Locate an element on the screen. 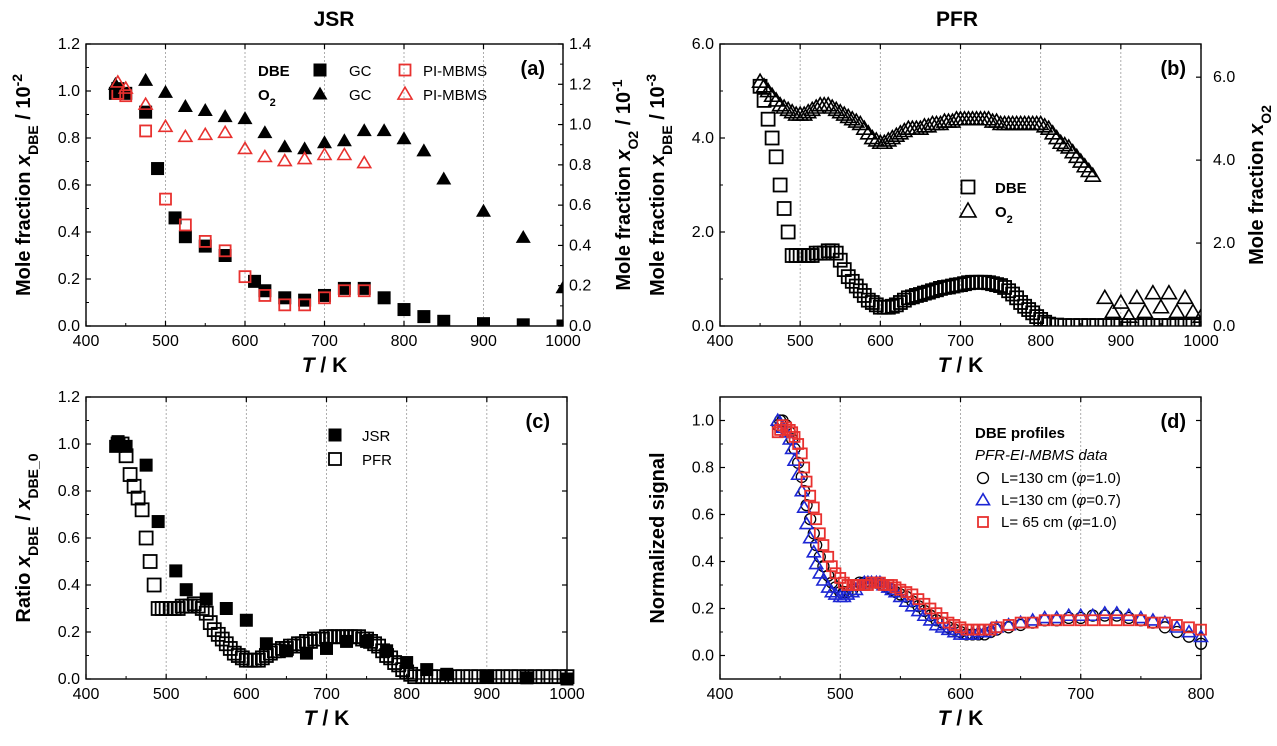 This screenshot has width=1277, height=746. panel-label: (d) is located at coordinates (1173, 422).